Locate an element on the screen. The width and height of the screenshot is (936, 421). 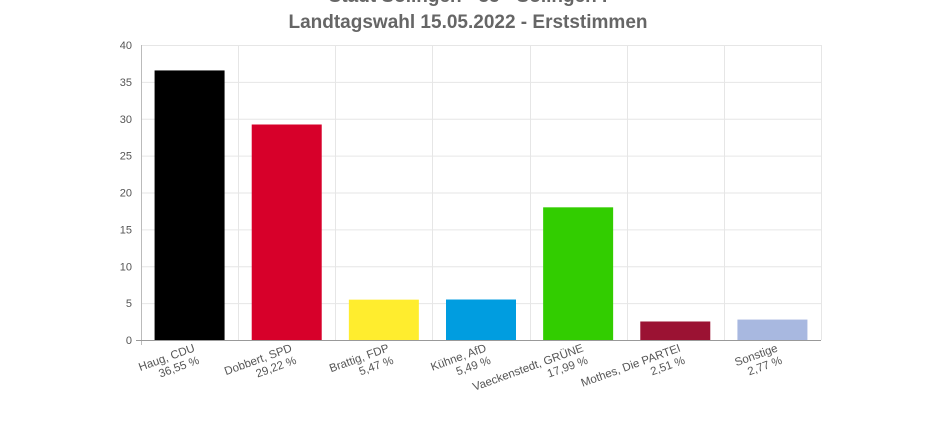
x-tick-label: Vaeckenstedt, GRÜNE17,99 % is located at coordinates (530, 374).